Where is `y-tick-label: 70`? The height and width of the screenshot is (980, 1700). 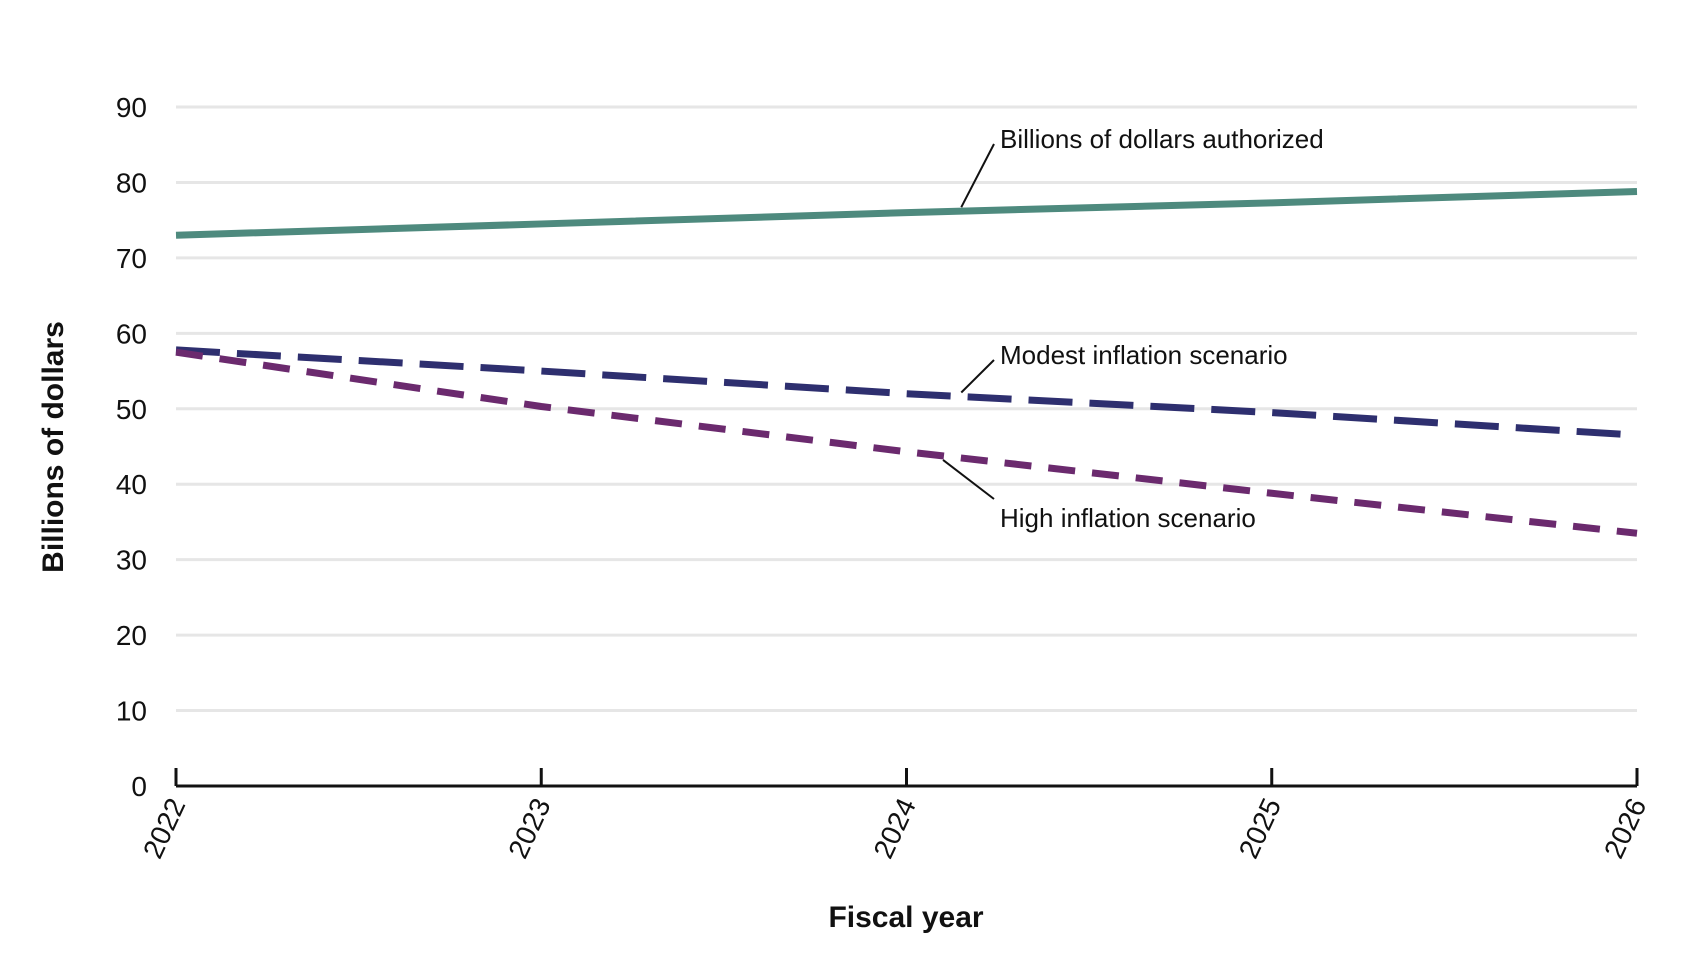
y-tick-label: 70 is located at coordinates (131, 258).